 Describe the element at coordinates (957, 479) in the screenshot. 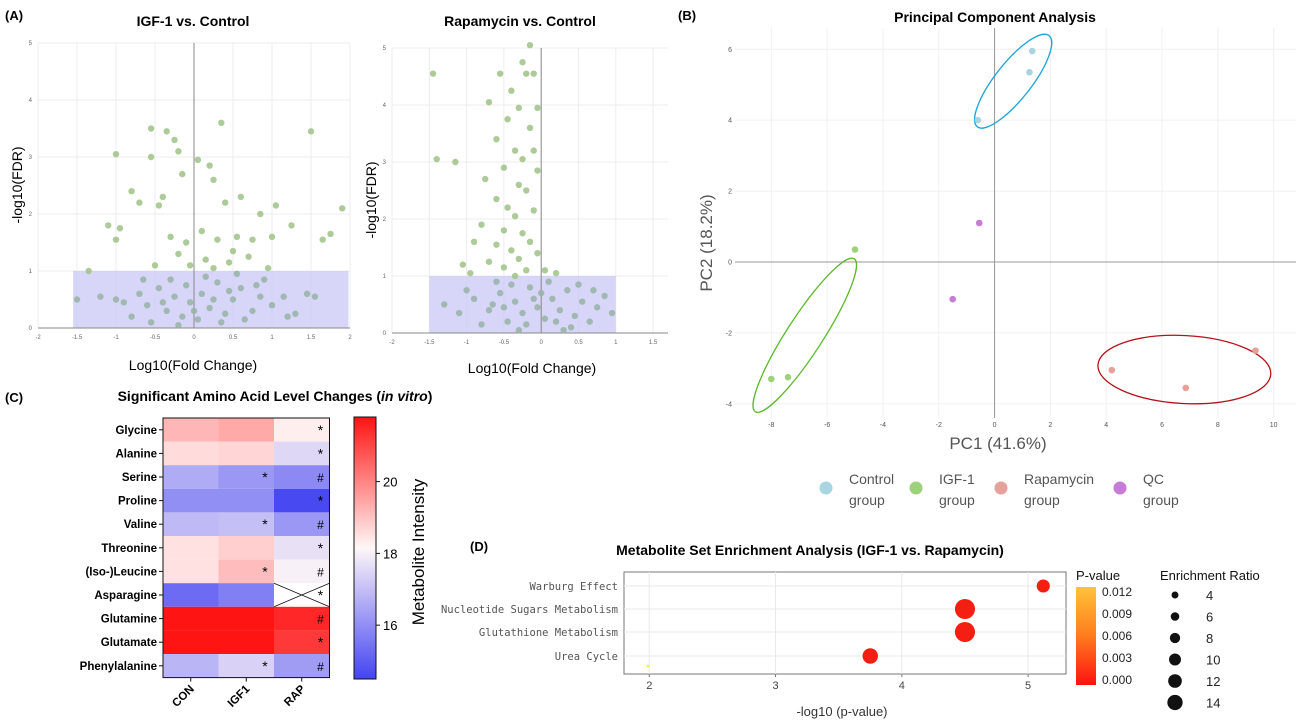

I see `pca-legend-igf1-label: IGF-1` at that location.